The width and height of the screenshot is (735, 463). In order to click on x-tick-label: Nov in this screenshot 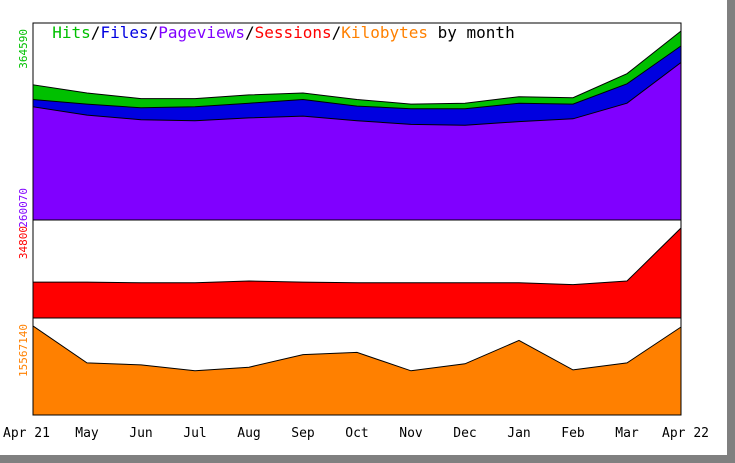, I will do `click(411, 433)`.